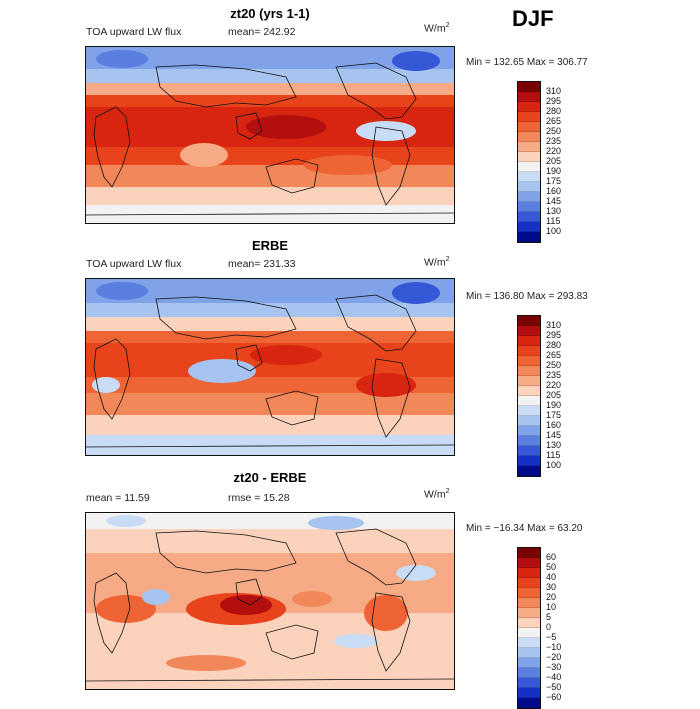  What do you see at coordinates (551, 577) in the screenshot?
I see `colorbar-tick: 40` at bounding box center [551, 577].